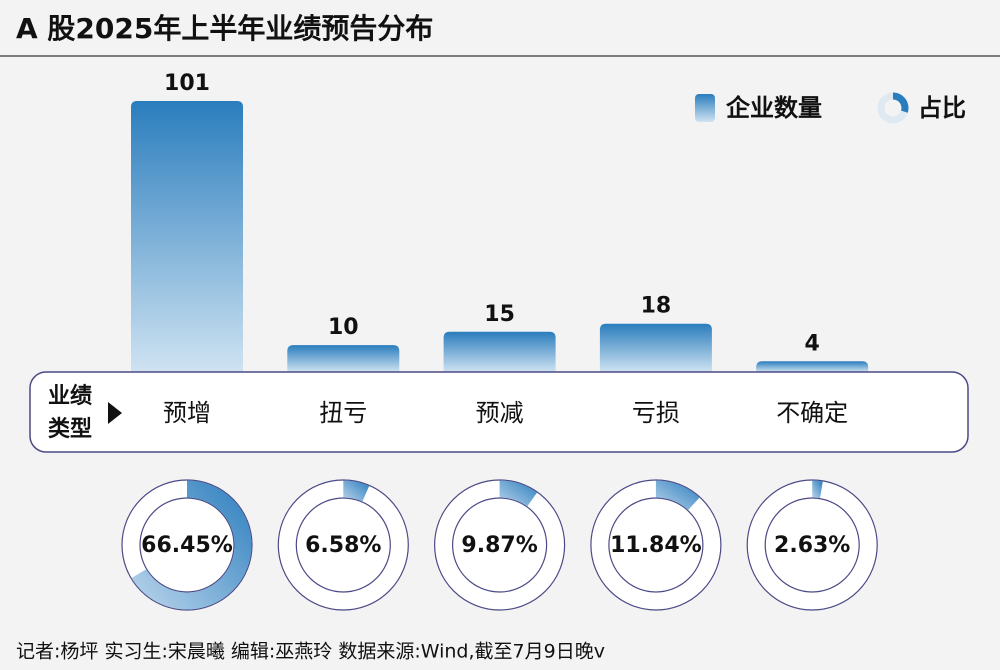 Image resolution: width=1000 pixels, height=670 pixels. What do you see at coordinates (942, 108) in the screenshot?
I see `legend-label: 占比` at bounding box center [942, 108].